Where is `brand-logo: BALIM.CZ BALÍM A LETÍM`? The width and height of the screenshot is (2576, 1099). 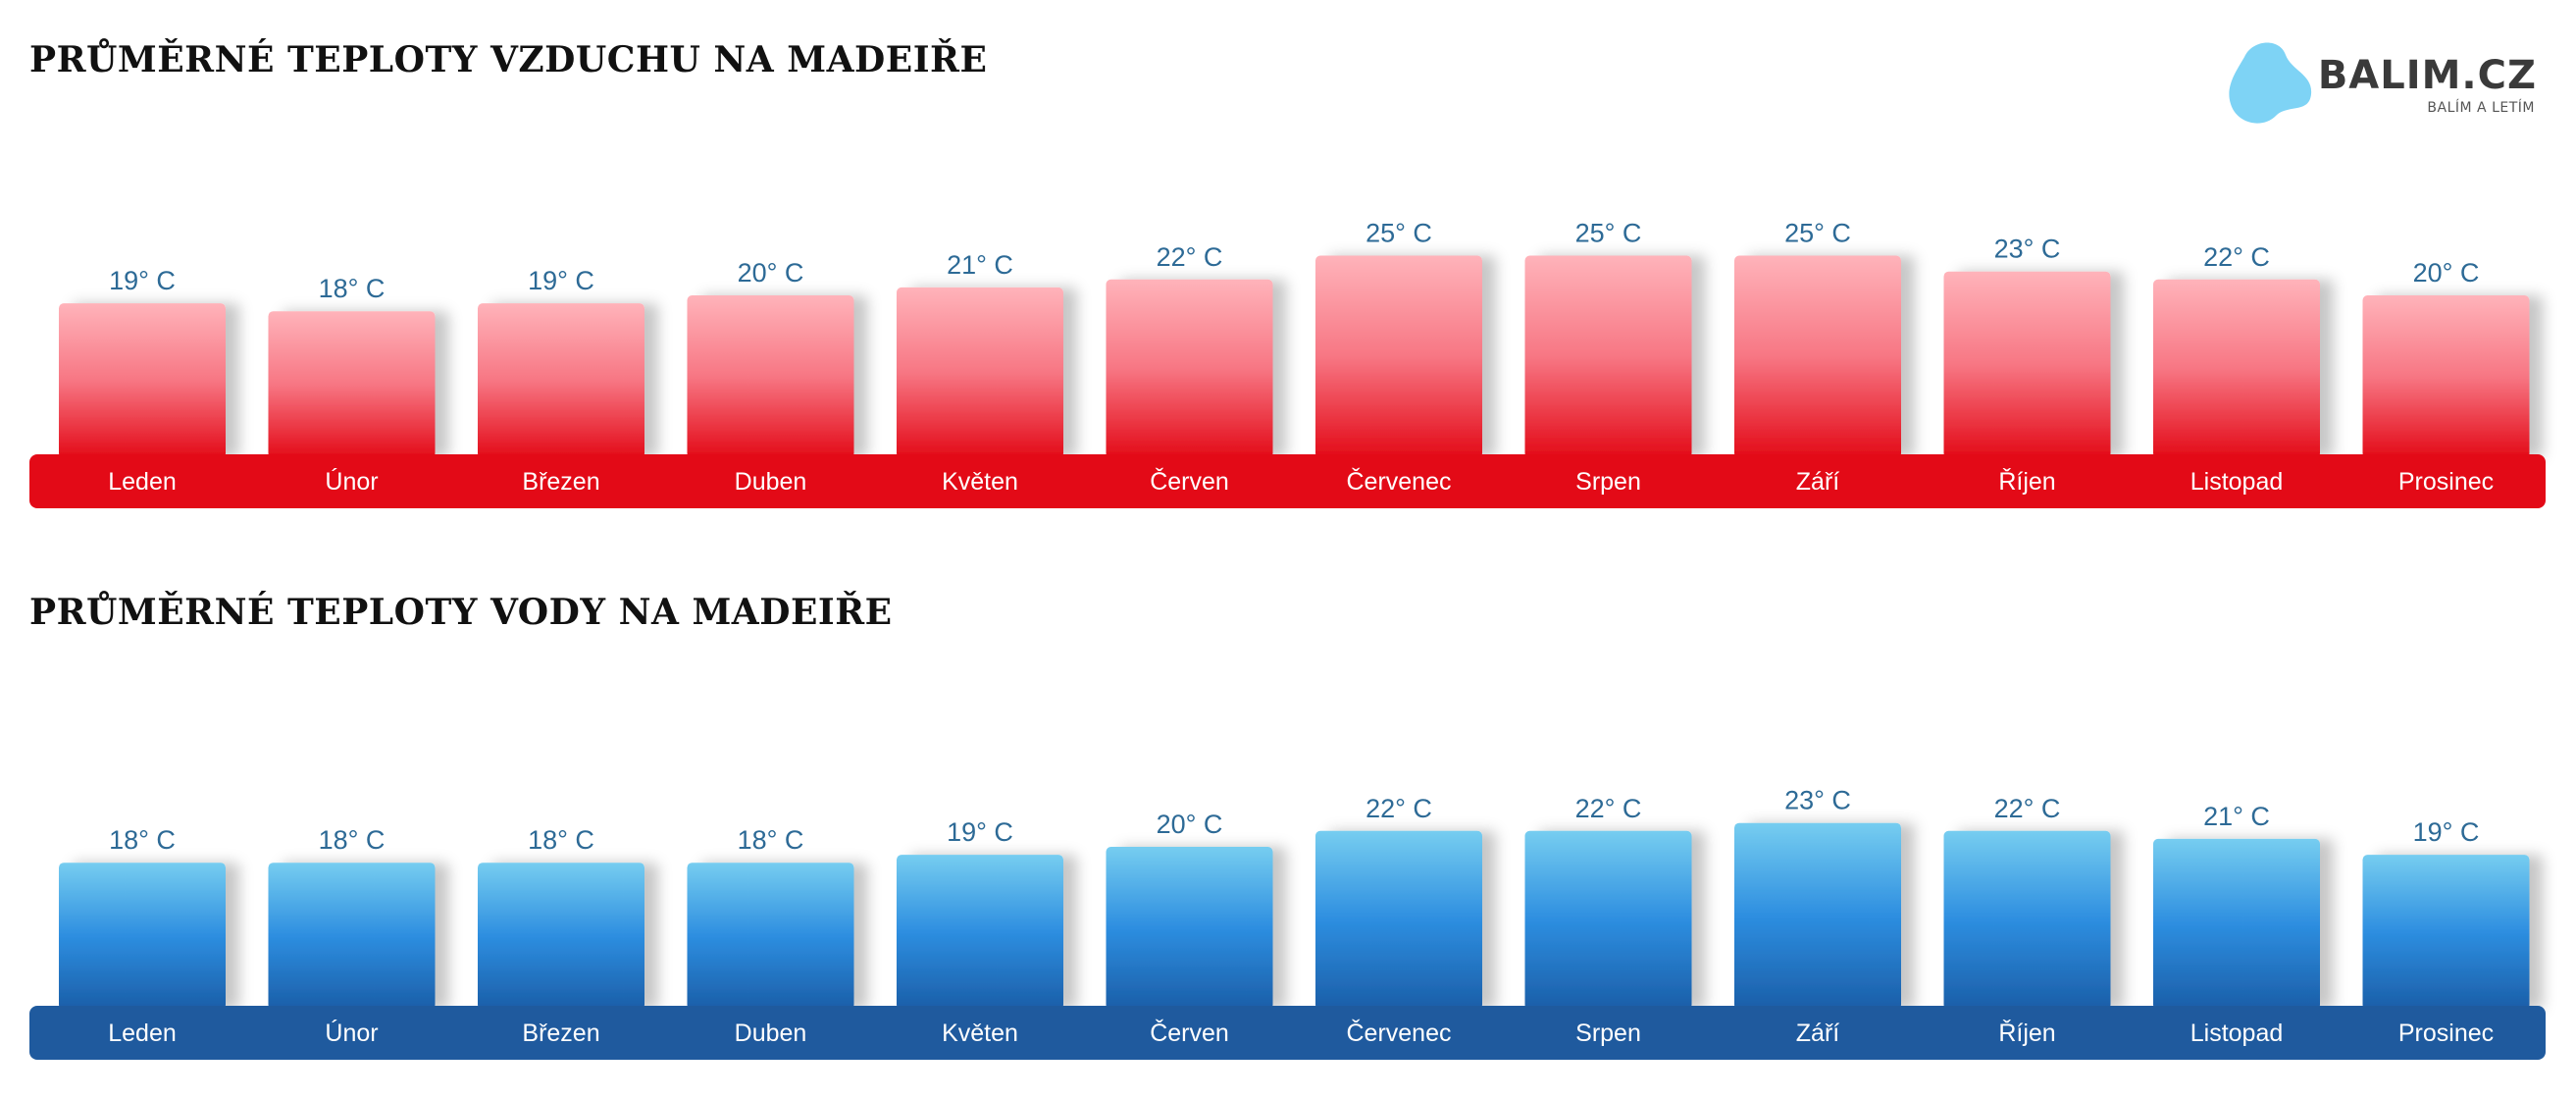 brand-logo: BALIM.CZ BALÍM A LETÍM is located at coordinates (2380, 84).